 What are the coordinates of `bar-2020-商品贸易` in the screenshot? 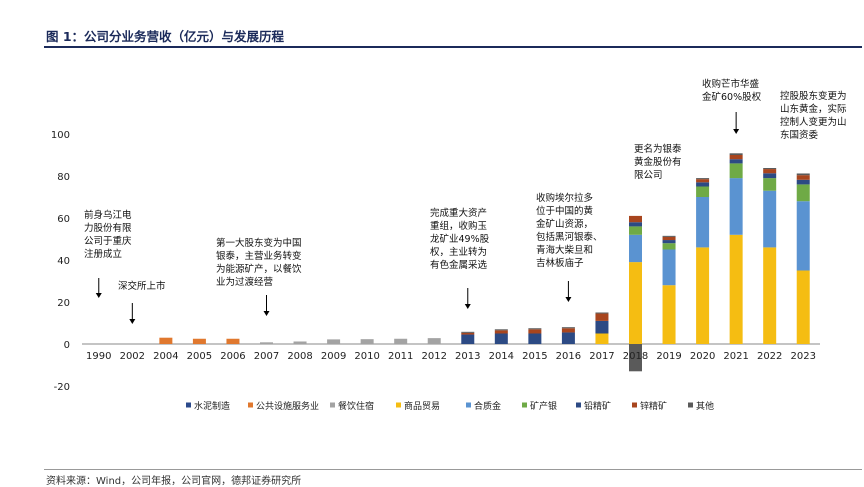 It's located at (703, 295).